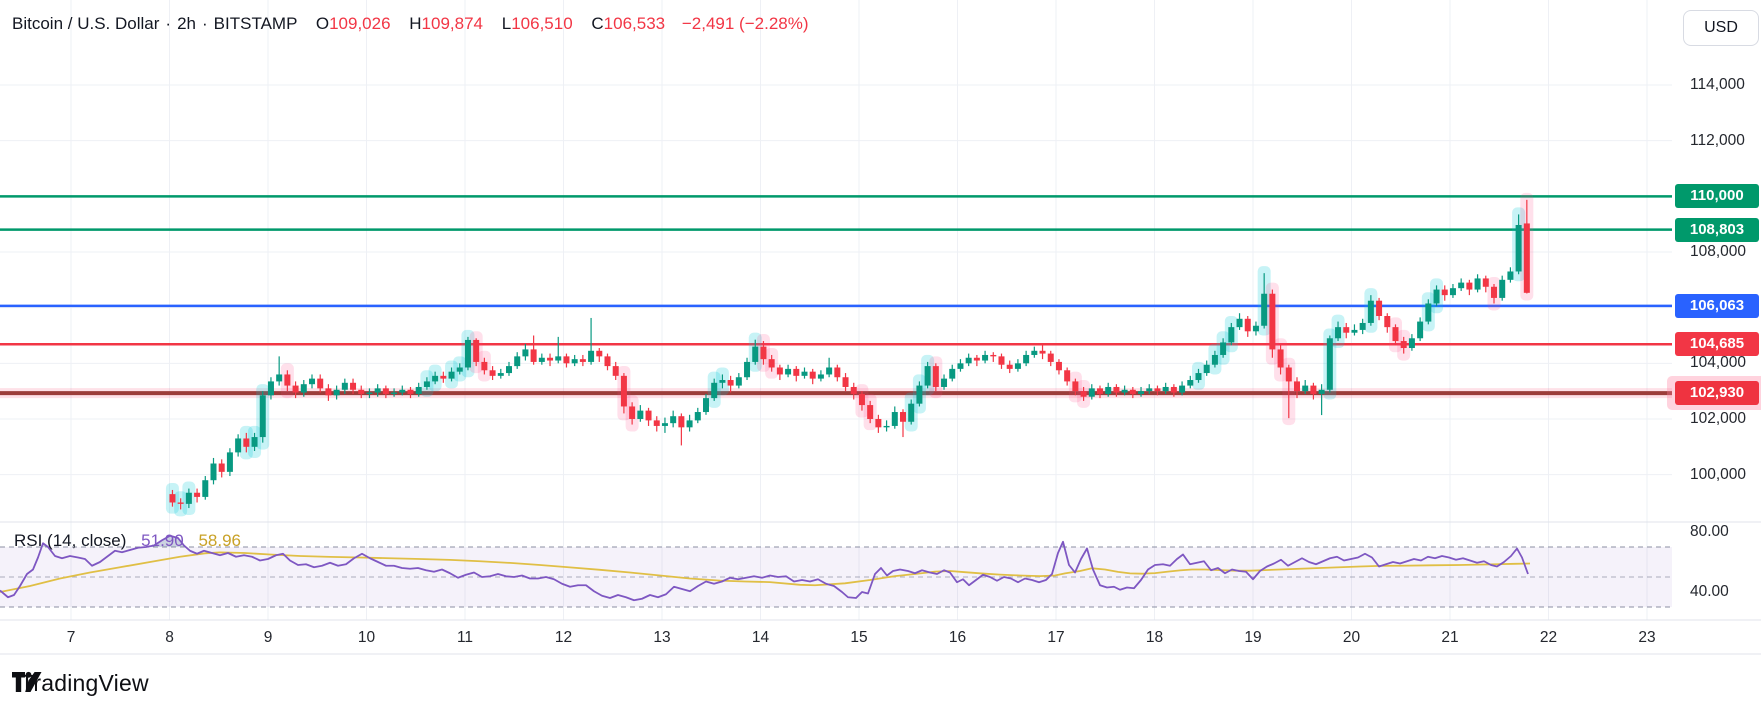 The image size is (1761, 708). Describe the element at coordinates (366, 637) in the screenshot. I see `date-axis-label: 10` at that location.